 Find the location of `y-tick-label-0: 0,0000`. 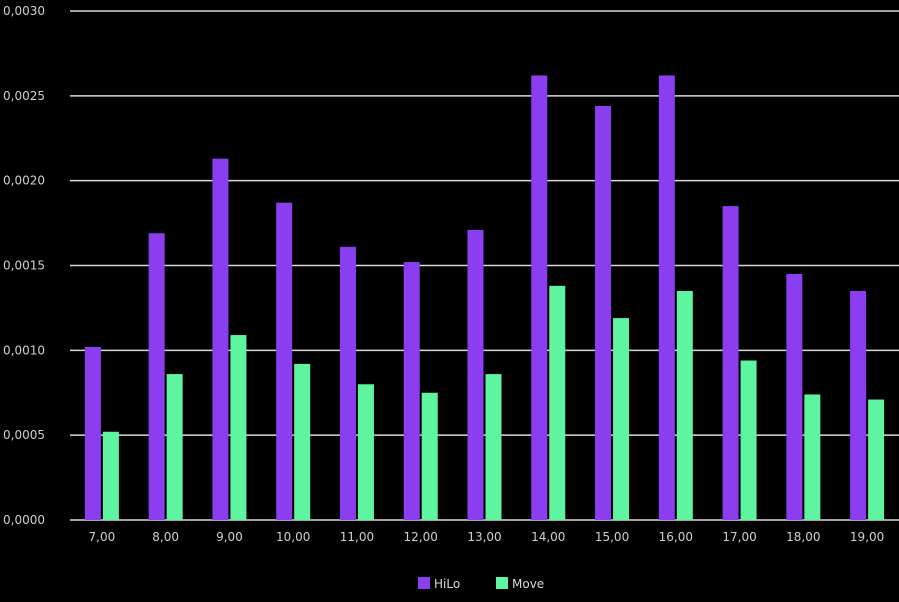

y-tick-label-0: 0,0000 is located at coordinates (24, 520).